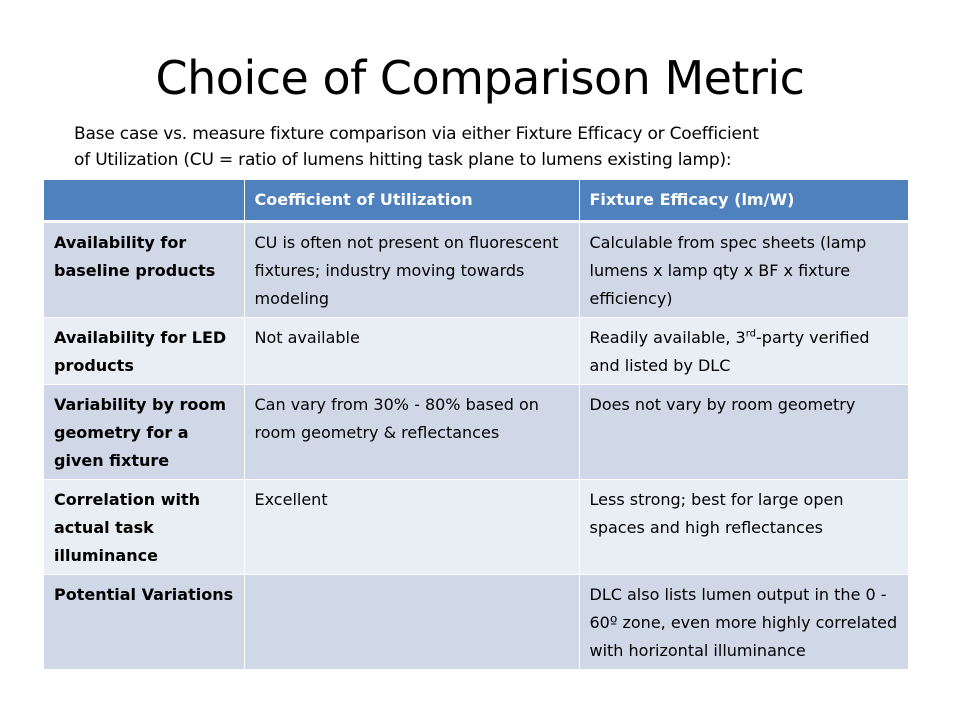 The image size is (960, 720). Describe the element at coordinates (144, 201) in the screenshot. I see `header-empty-cell` at that location.